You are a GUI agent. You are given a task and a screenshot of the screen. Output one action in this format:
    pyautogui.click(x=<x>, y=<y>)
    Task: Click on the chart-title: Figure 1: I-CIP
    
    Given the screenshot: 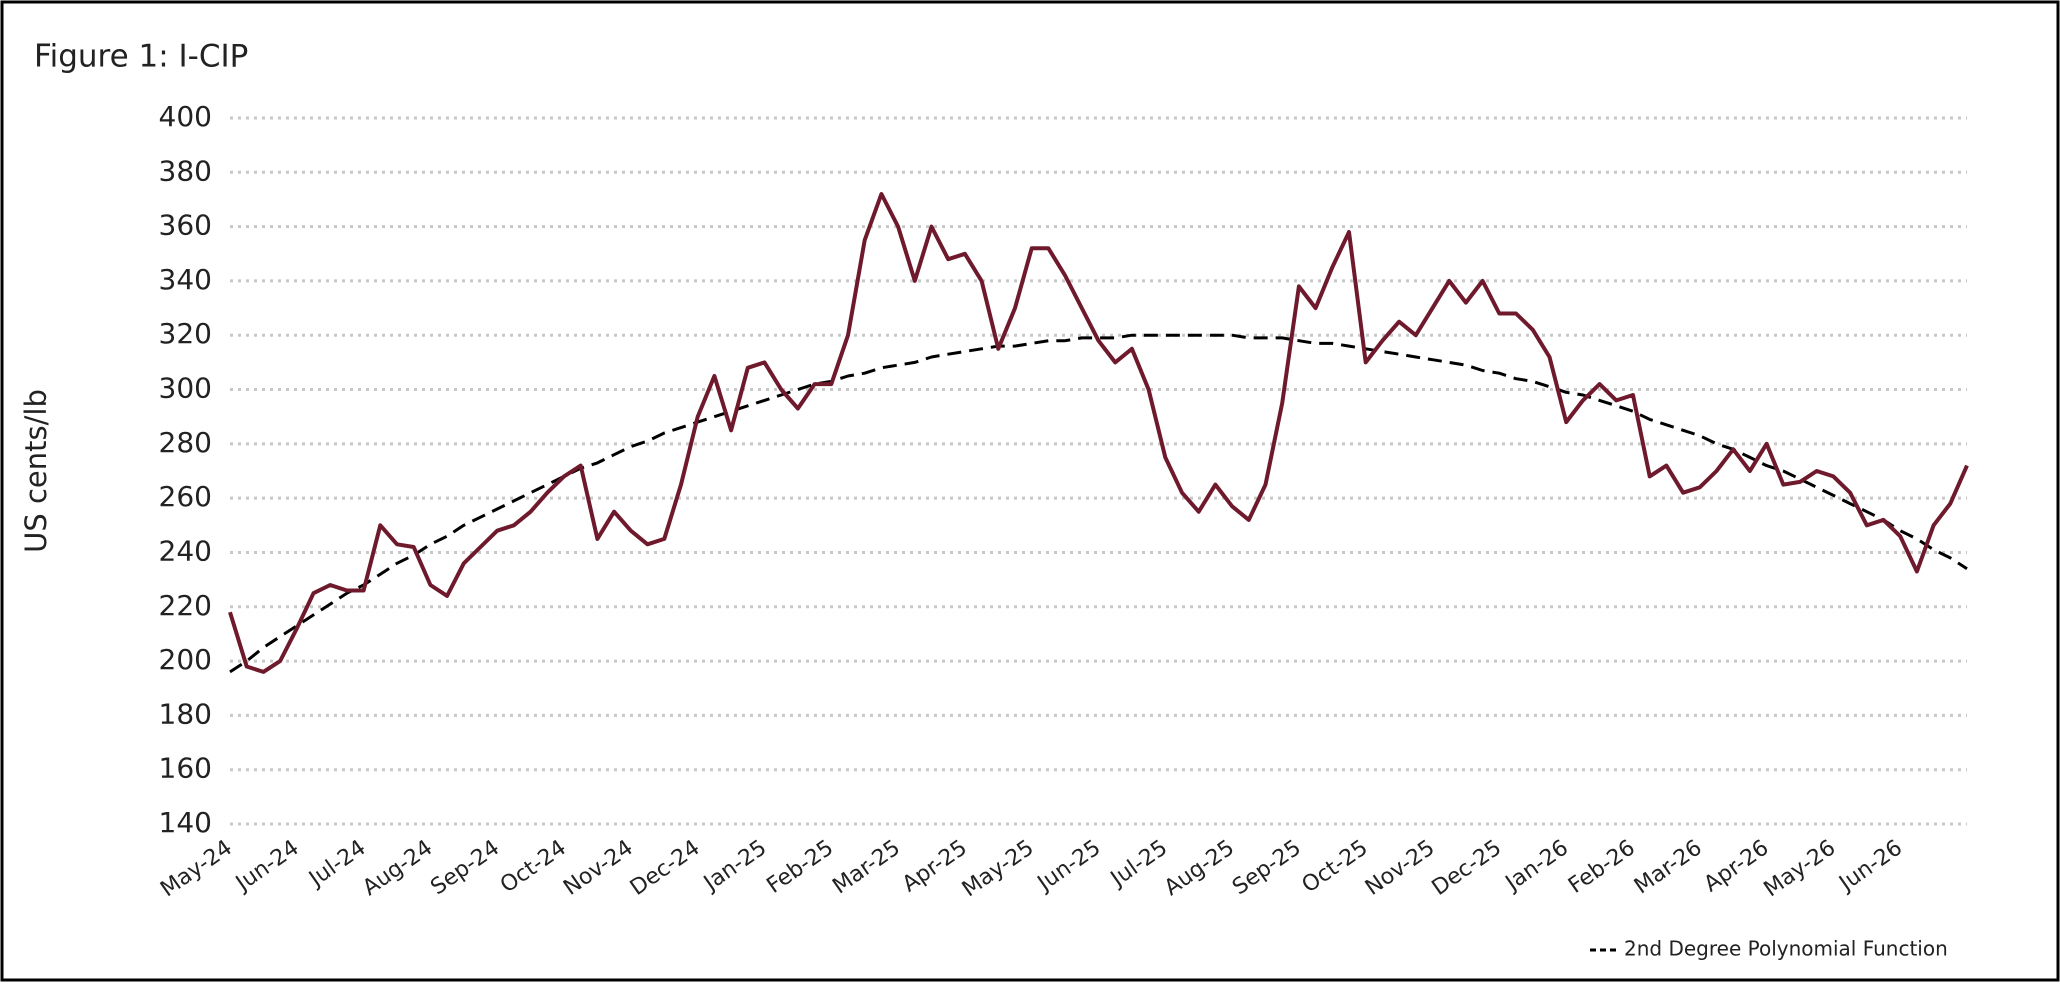 What is the action you would take?
    pyautogui.click(x=141, y=57)
    